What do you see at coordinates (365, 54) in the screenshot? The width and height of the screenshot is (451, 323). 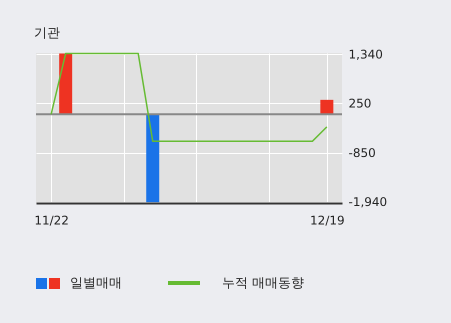 I see `y-tick-label: 1,340` at bounding box center [365, 54].